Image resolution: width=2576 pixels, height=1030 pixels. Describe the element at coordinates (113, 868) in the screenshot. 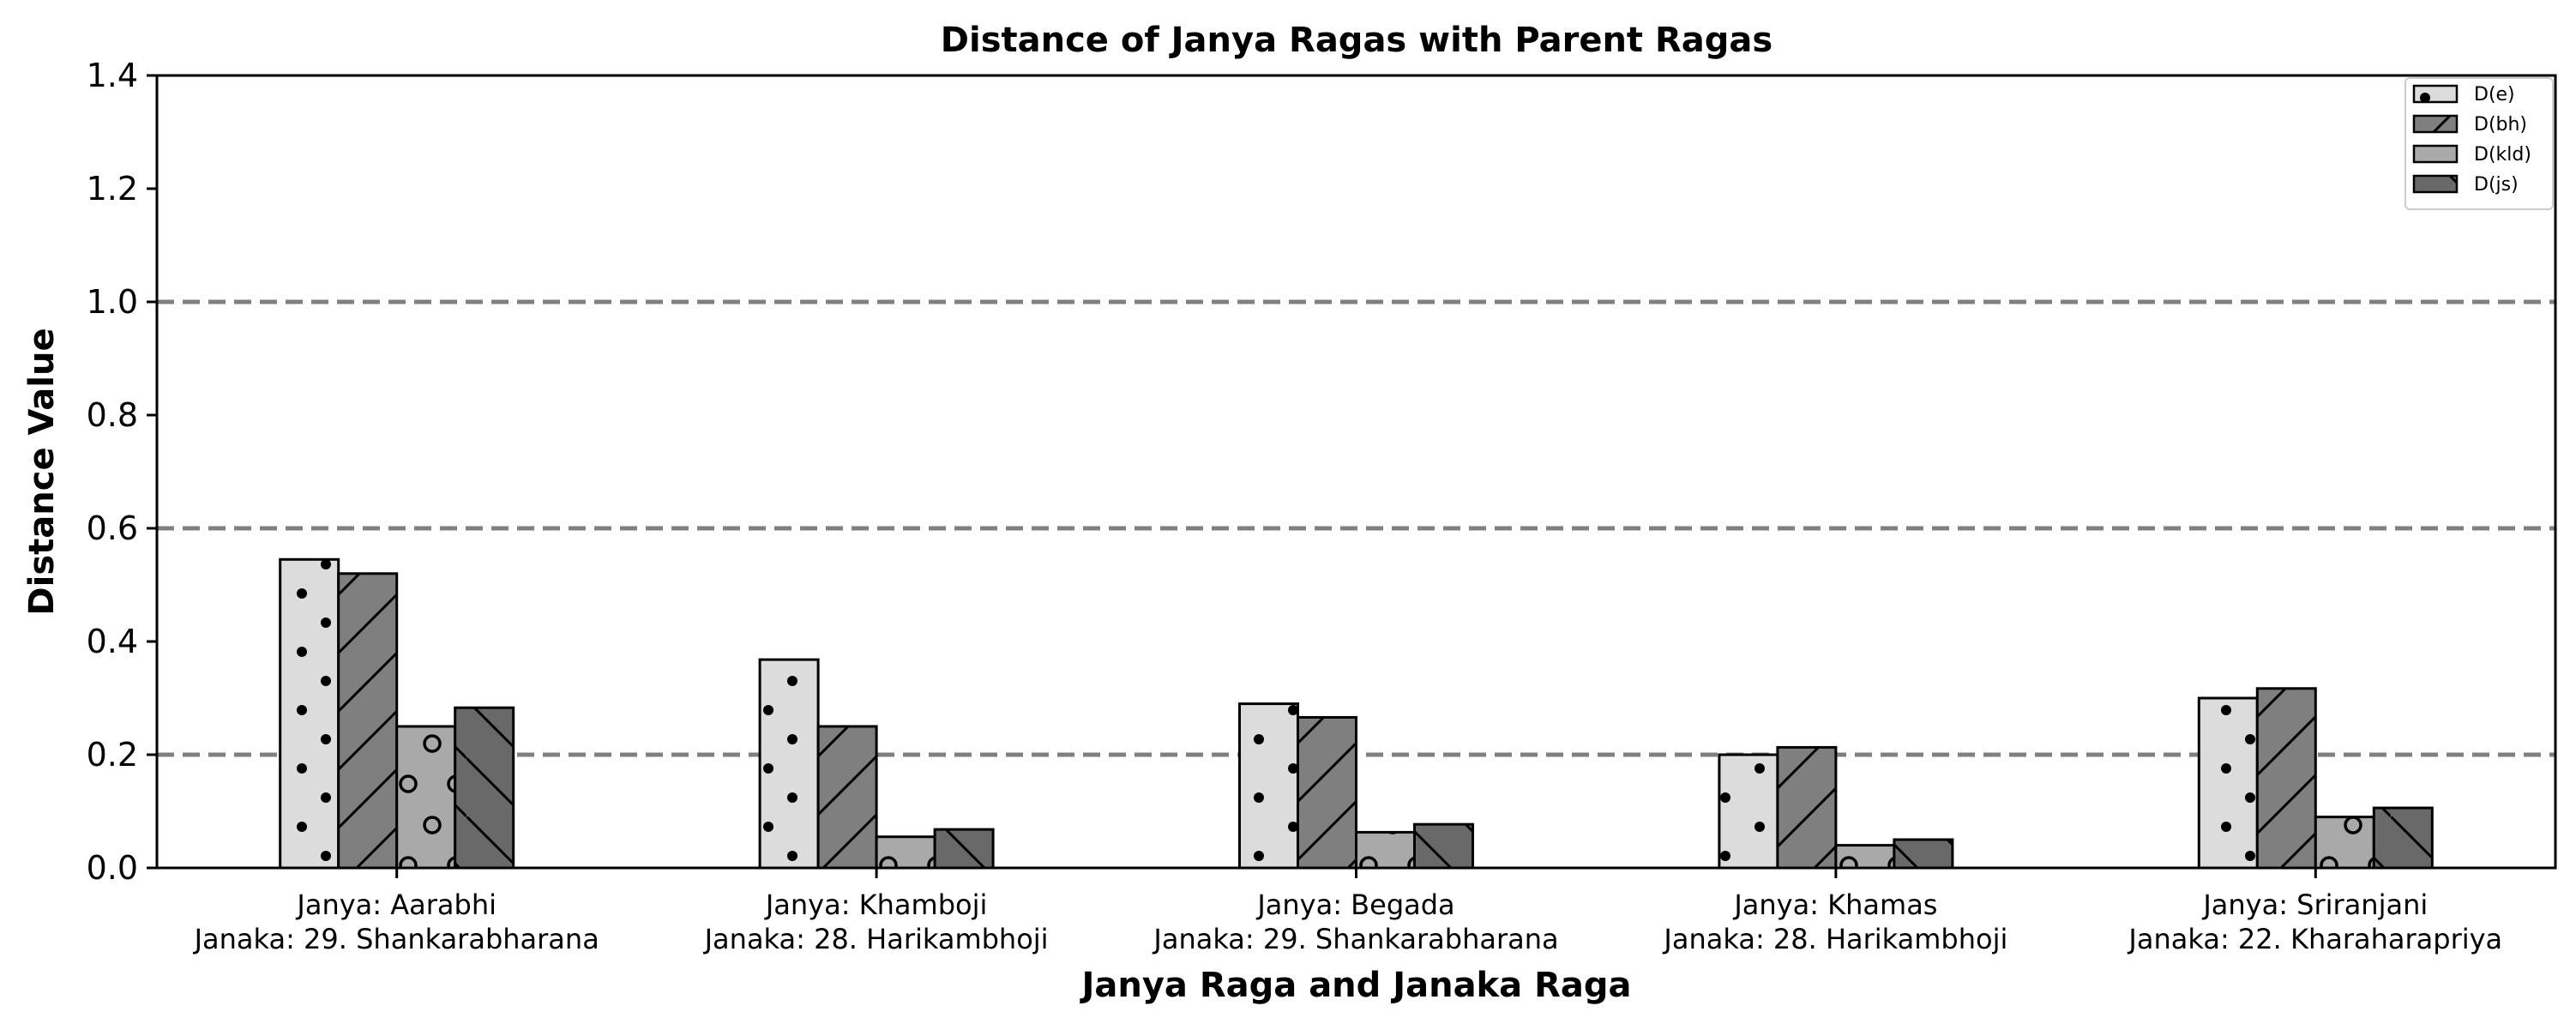

I see `y-tick-label: 0.0` at that location.